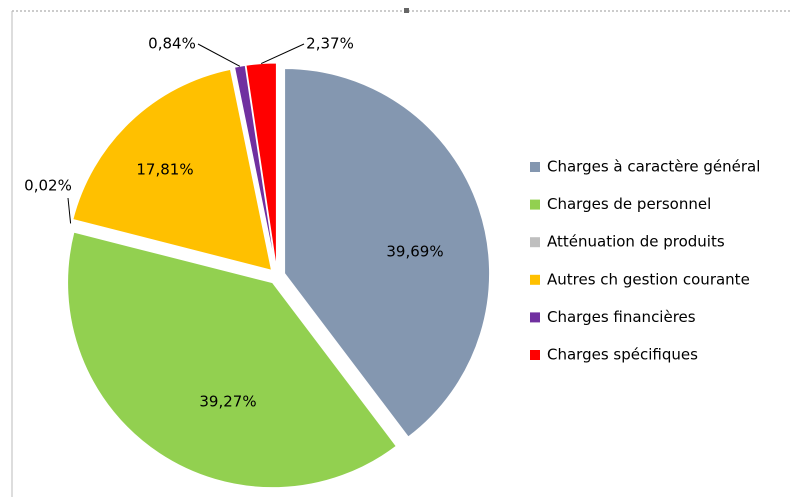 The height and width of the screenshot is (497, 792). I want to click on data-label: 0,02%, so click(48, 186).